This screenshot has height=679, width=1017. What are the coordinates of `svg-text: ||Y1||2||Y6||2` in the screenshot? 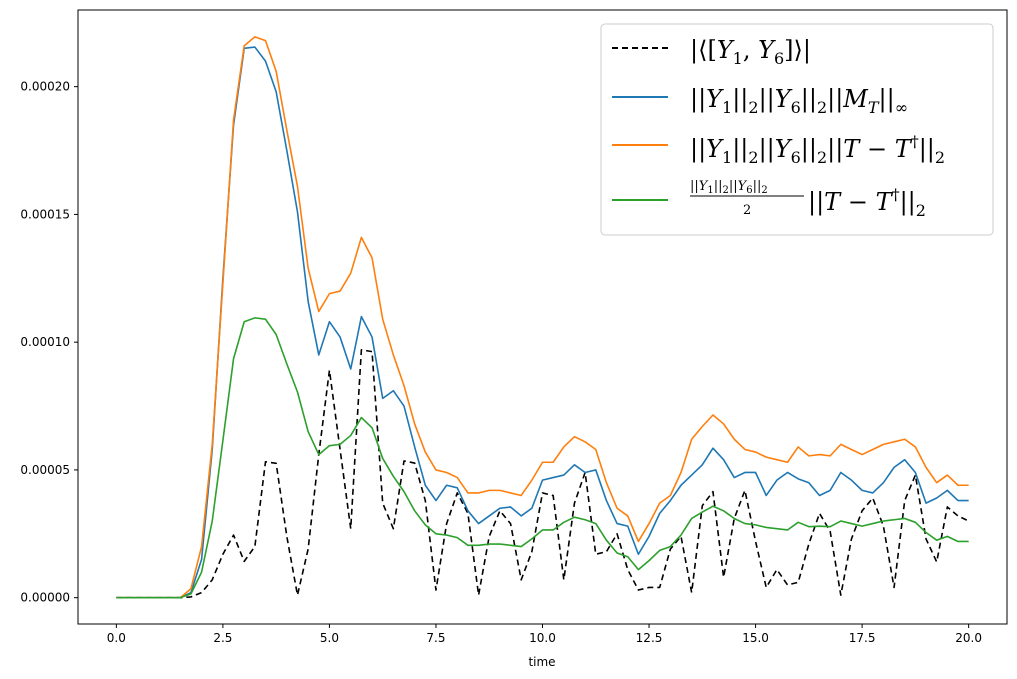 It's located at (729, 187).